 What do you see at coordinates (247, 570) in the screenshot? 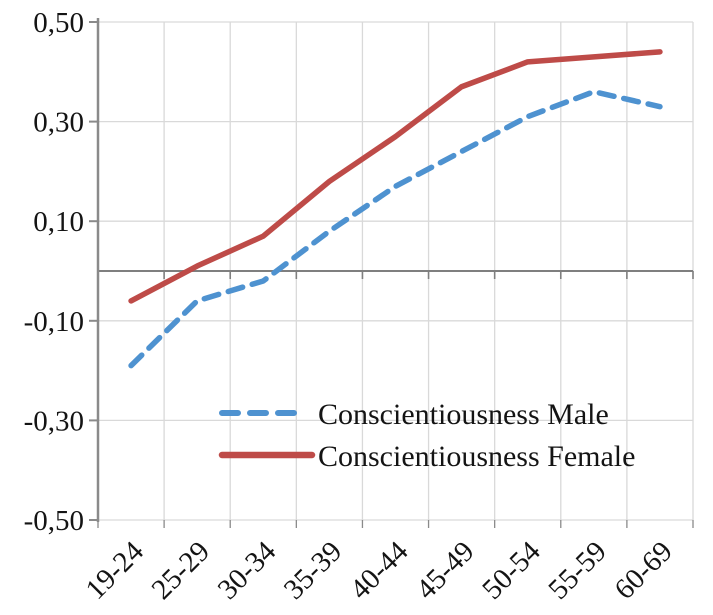
I see `x-category-label: 30-34` at bounding box center [247, 570].